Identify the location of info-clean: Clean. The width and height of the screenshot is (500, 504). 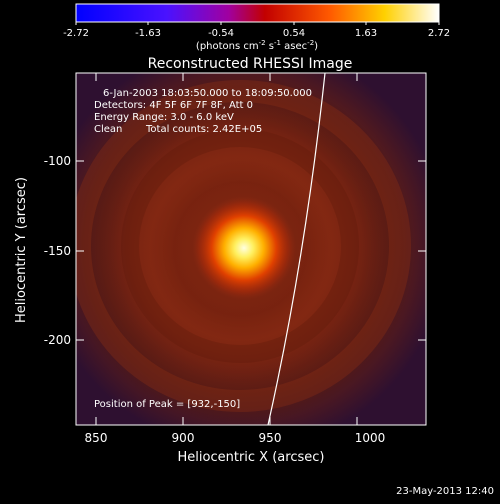
(108, 129).